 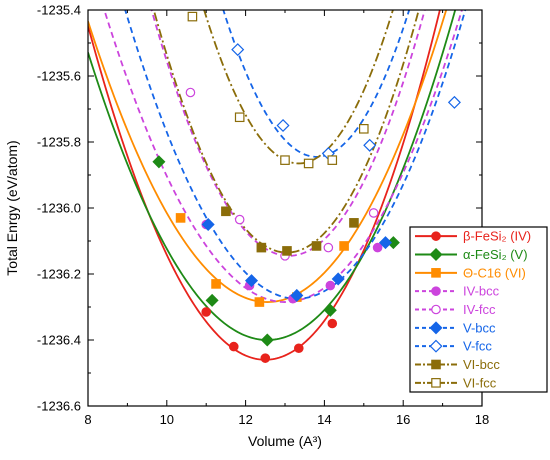 I want to click on x-tick-label: 12, so click(x=245, y=419).